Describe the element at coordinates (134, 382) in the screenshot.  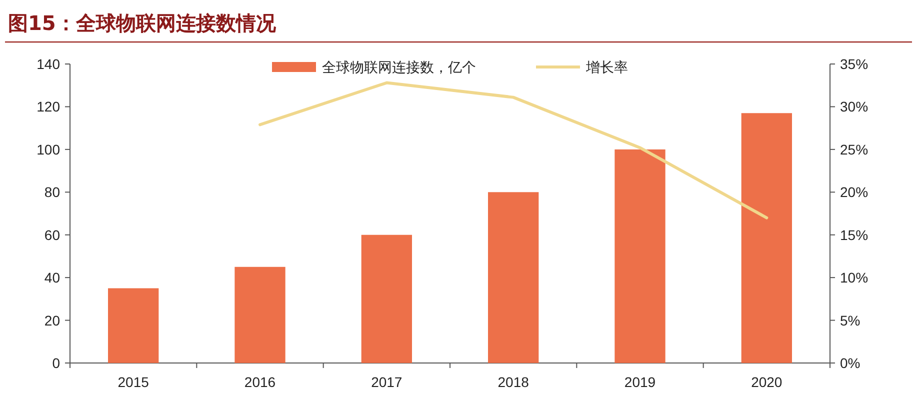
I see `x-tick-label: 2015` at that location.